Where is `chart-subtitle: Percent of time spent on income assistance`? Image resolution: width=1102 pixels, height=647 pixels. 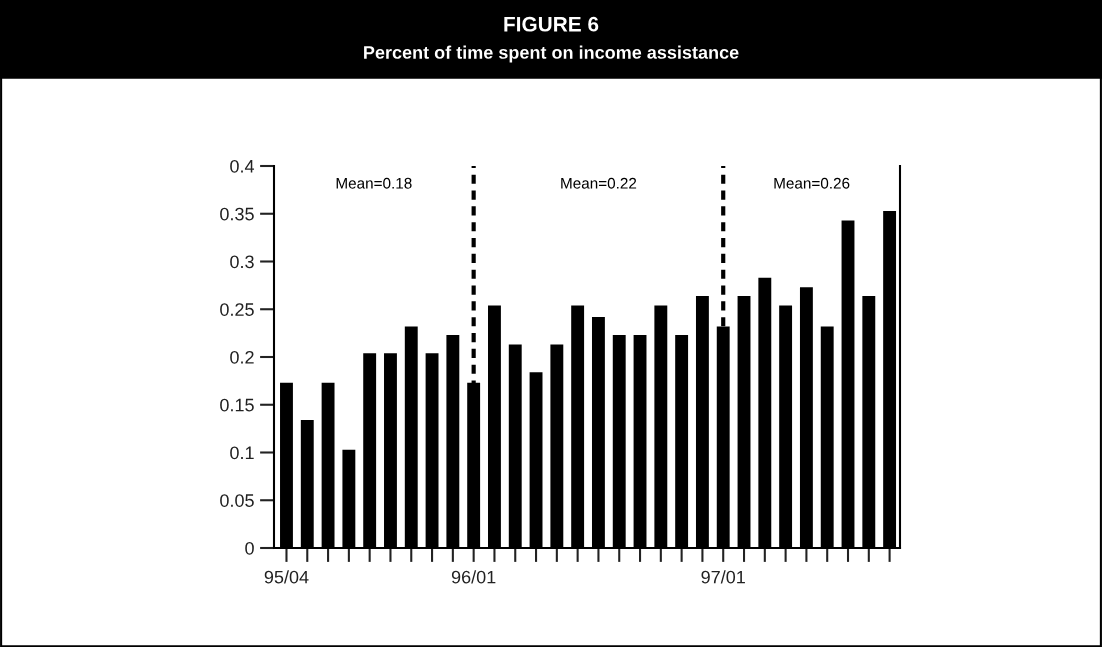
chart-subtitle: Percent of time spent on income assistance is located at coordinates (551, 54).